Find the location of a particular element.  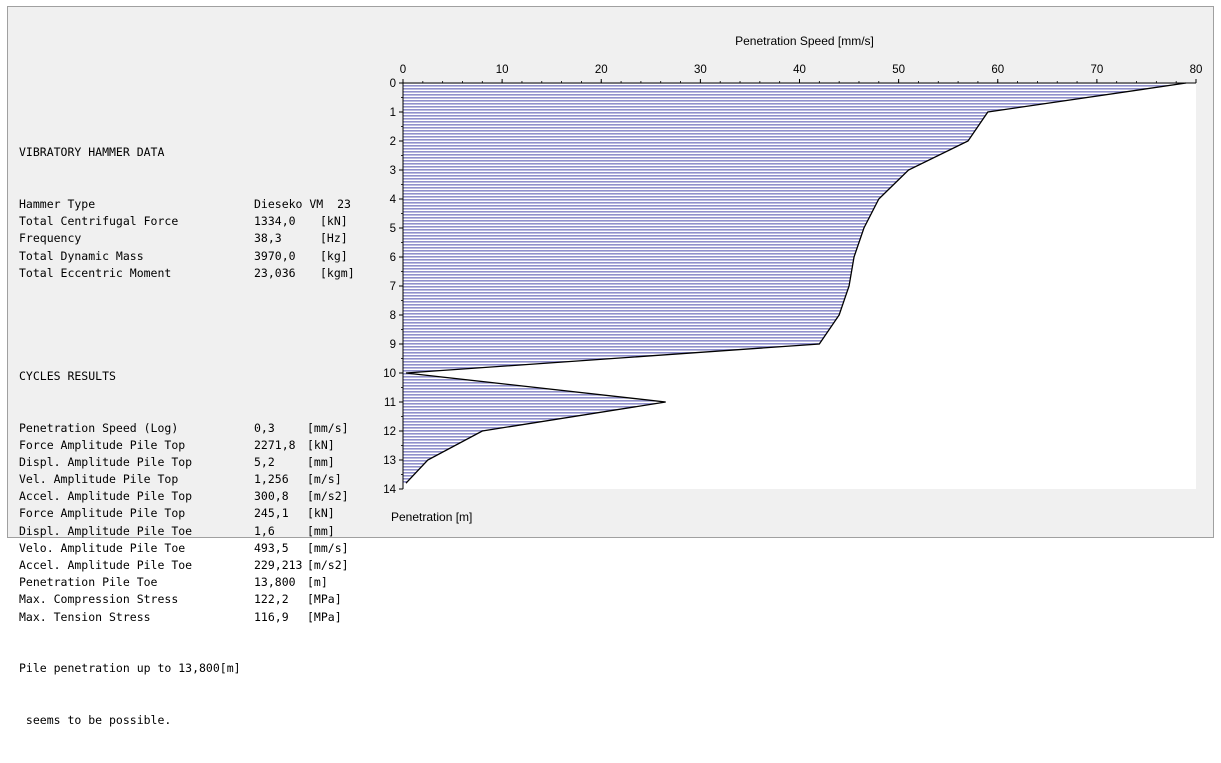

y-tick-label: 12 is located at coordinates (389, 432).